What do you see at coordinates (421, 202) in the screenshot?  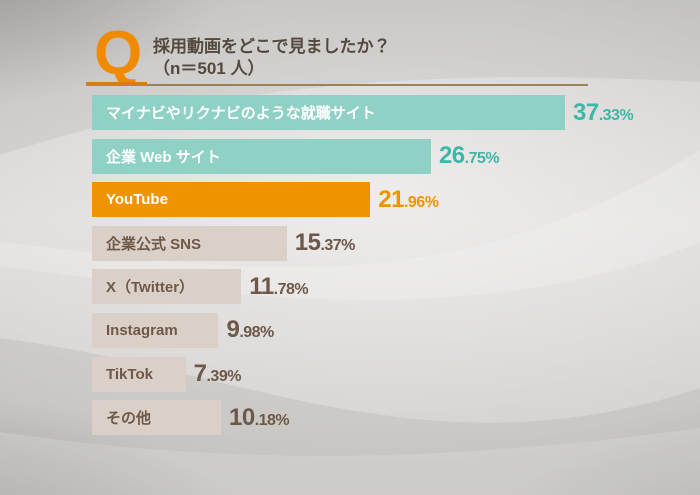 I see `percent-fraction: .96%` at bounding box center [421, 202].